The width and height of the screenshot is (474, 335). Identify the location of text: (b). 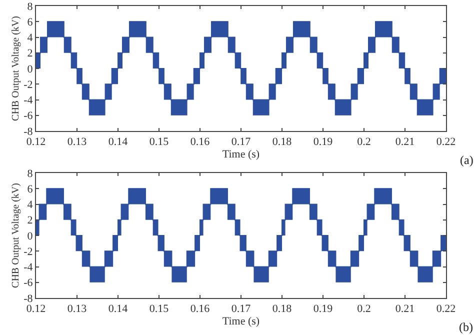
(466, 327).